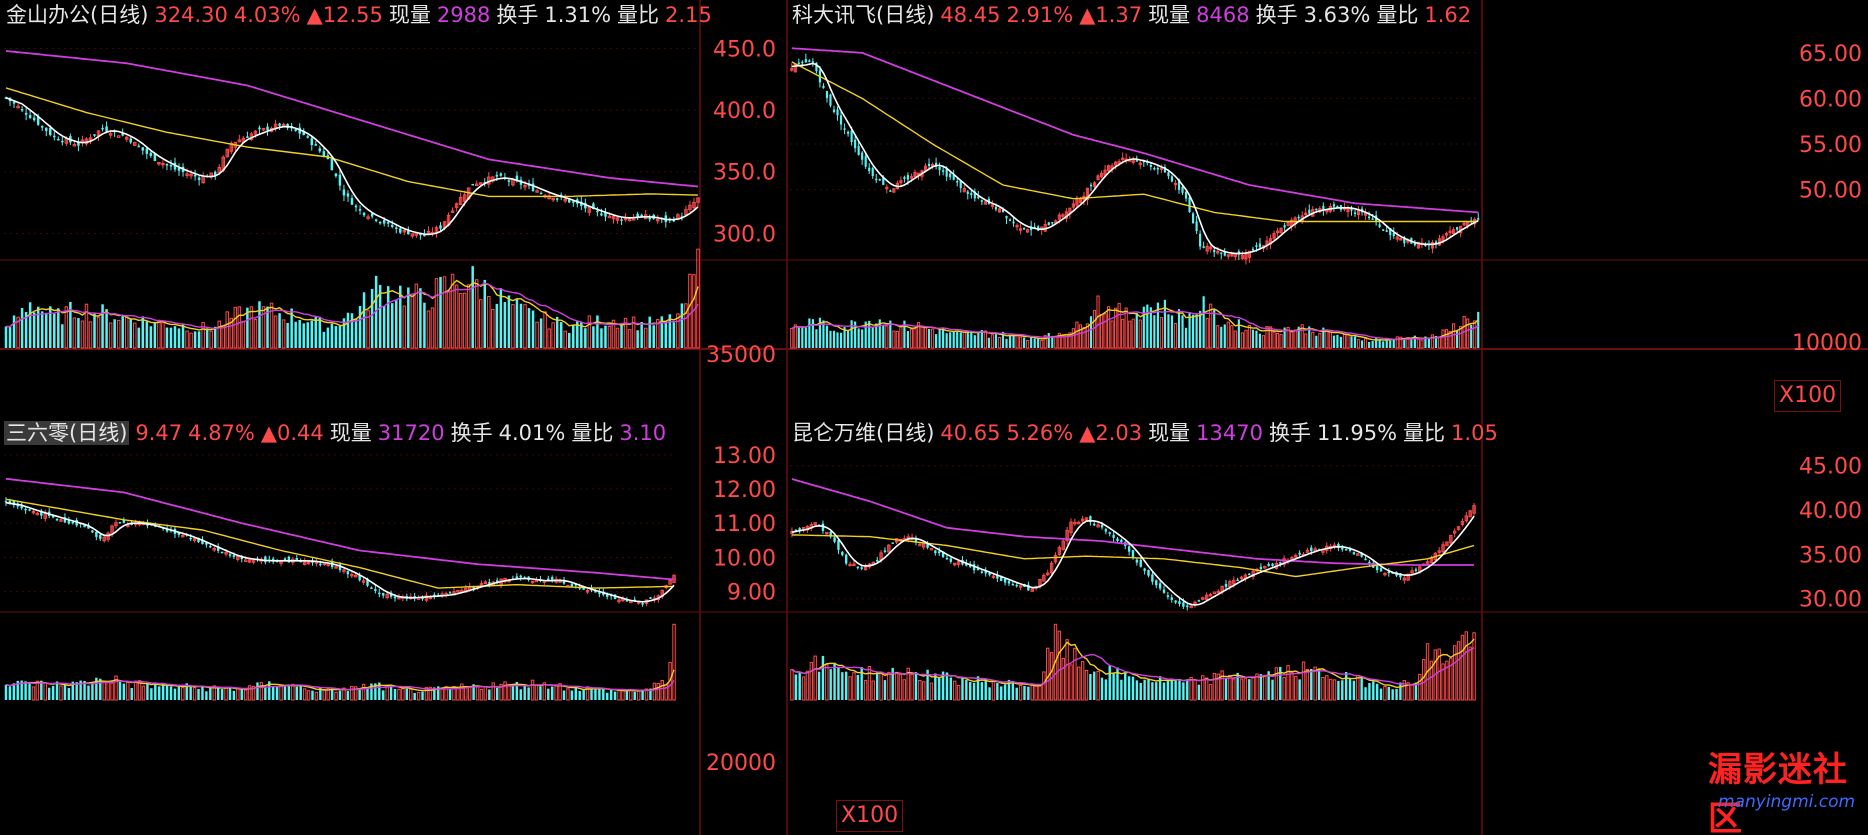 The height and width of the screenshot is (835, 1868). I want to click on volume-unit-badge-right: X100, so click(1808, 396).